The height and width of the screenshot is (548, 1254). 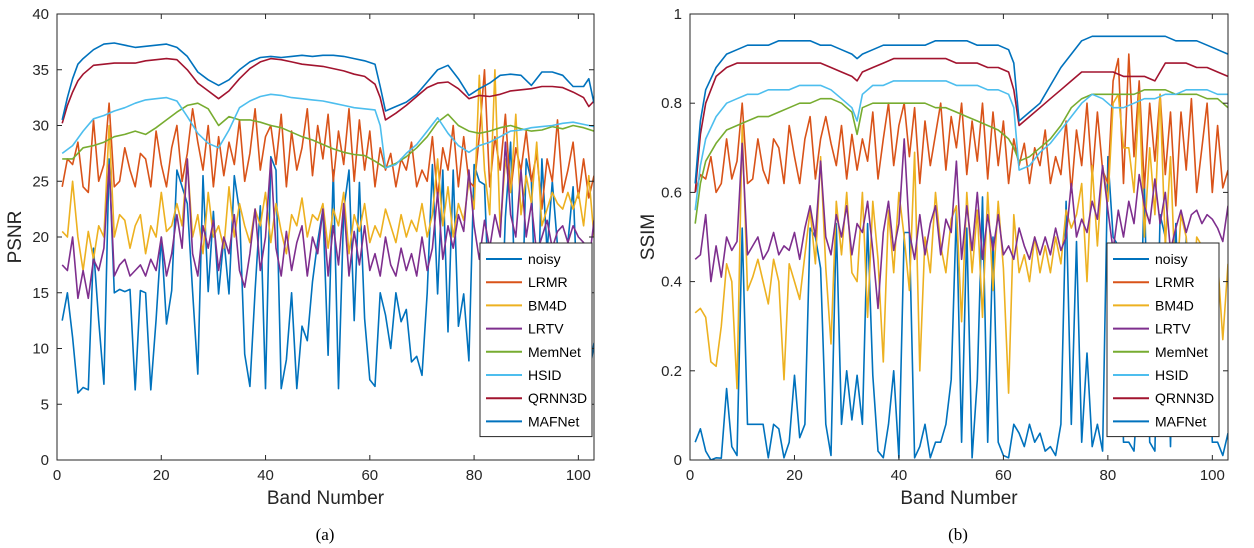 I want to click on y-tick-label: 30, so click(x=40, y=126).